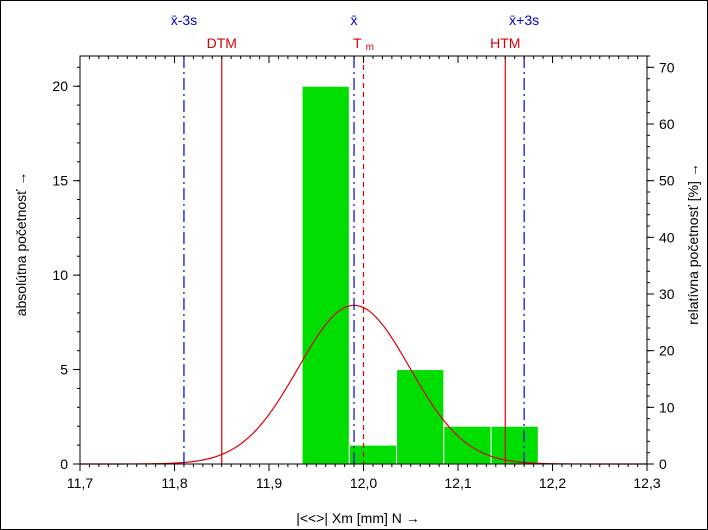 The width and height of the screenshot is (708, 530). Describe the element at coordinates (80, 483) in the screenshot. I see `x-tick-label: 11,7` at that location.